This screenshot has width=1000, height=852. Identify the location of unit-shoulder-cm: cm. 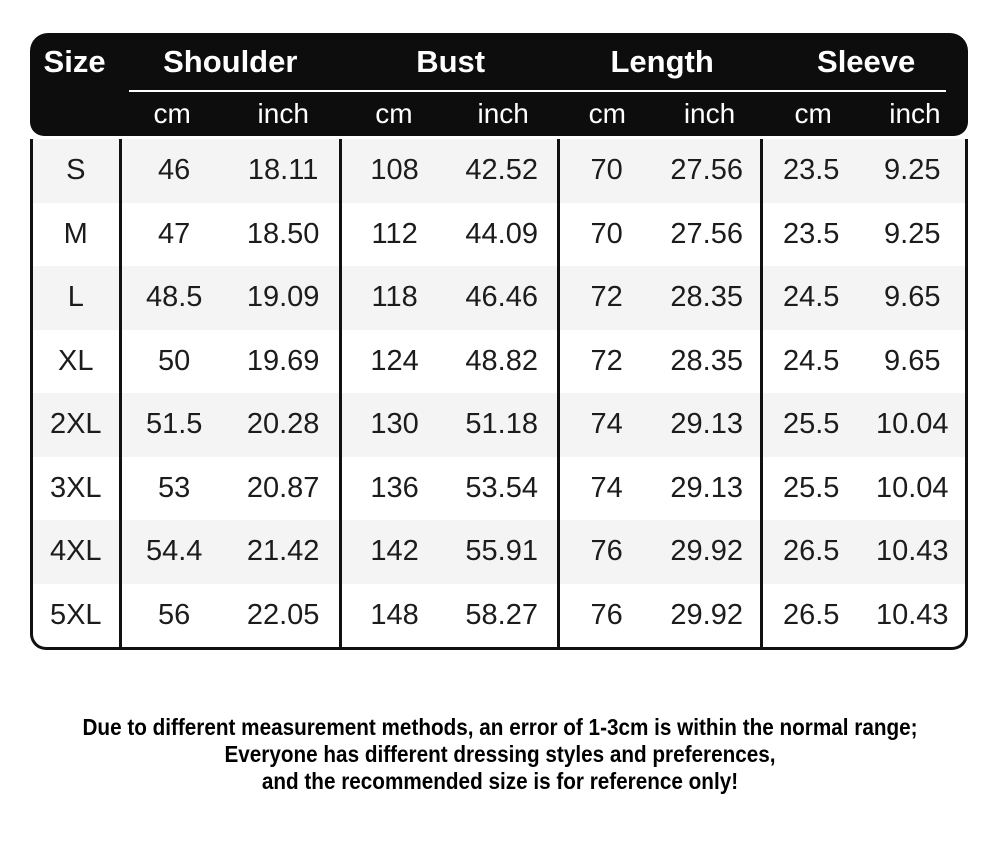
(172, 113).